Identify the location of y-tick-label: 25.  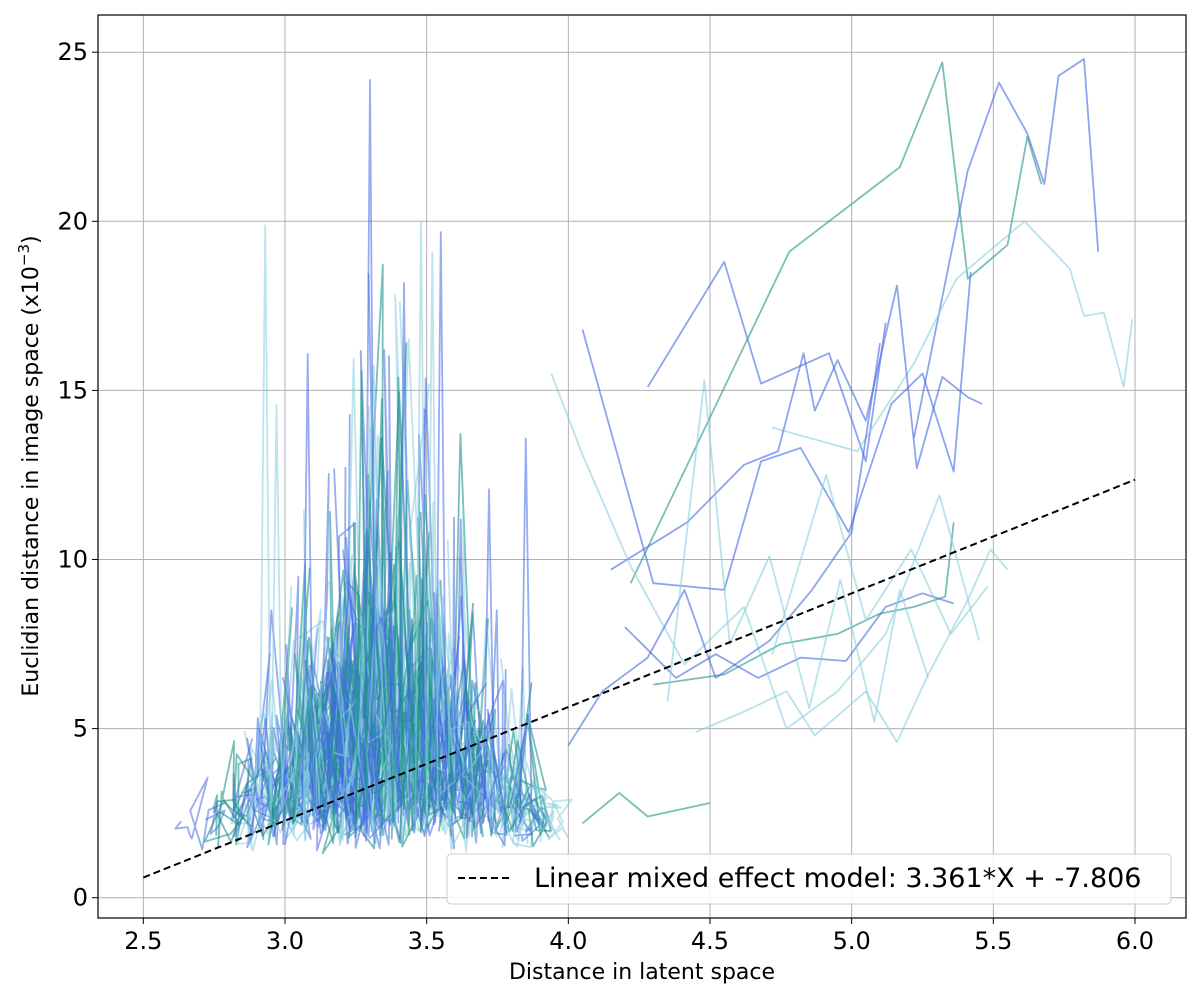
(72, 52).